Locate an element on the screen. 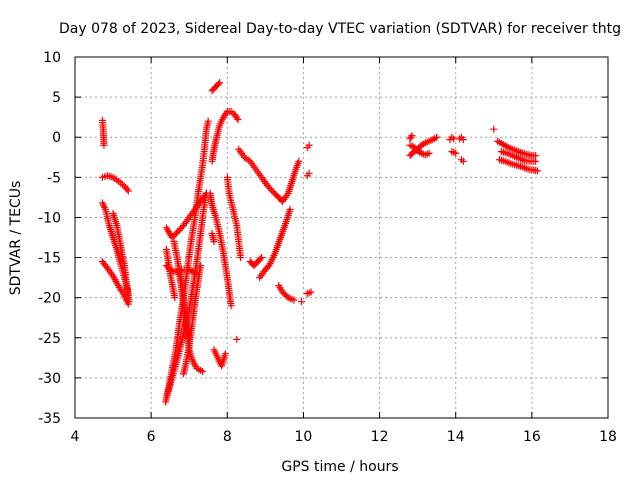 The image size is (640, 484). x-tick-label: 10 is located at coordinates (304, 437).